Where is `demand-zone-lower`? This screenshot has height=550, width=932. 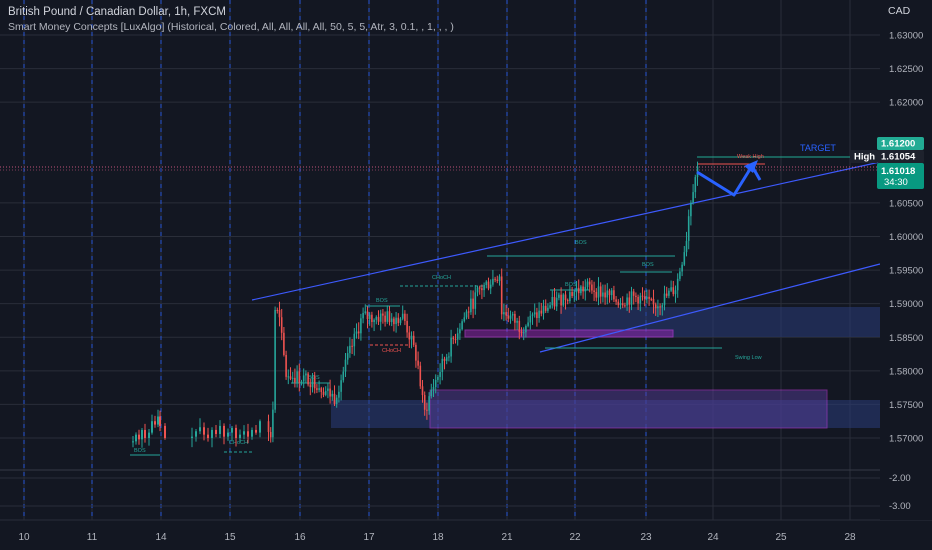 demand-zone-lower is located at coordinates (605, 414).